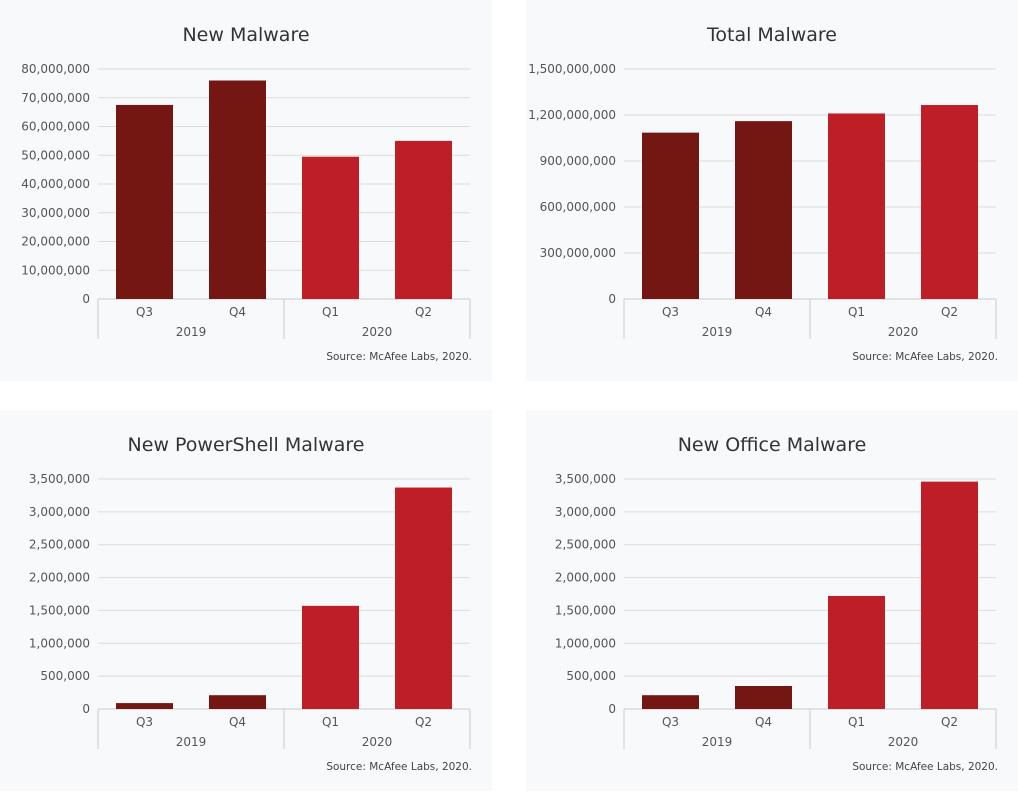 This screenshot has height=793, width=1018. Describe the element at coordinates (578, 207) in the screenshot. I see `y-tick-label: 600,000,000` at that location.